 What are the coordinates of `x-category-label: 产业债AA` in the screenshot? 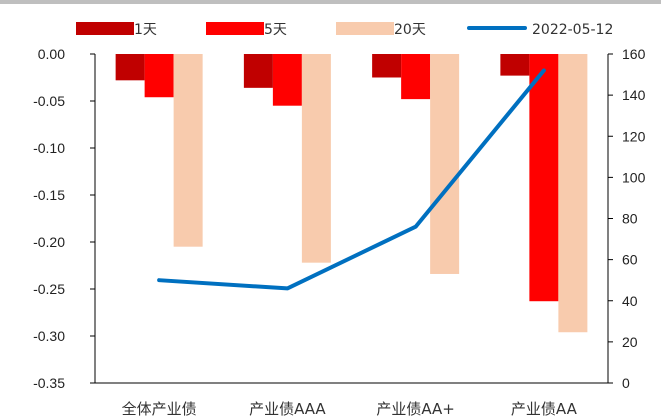 It's located at (544, 409).